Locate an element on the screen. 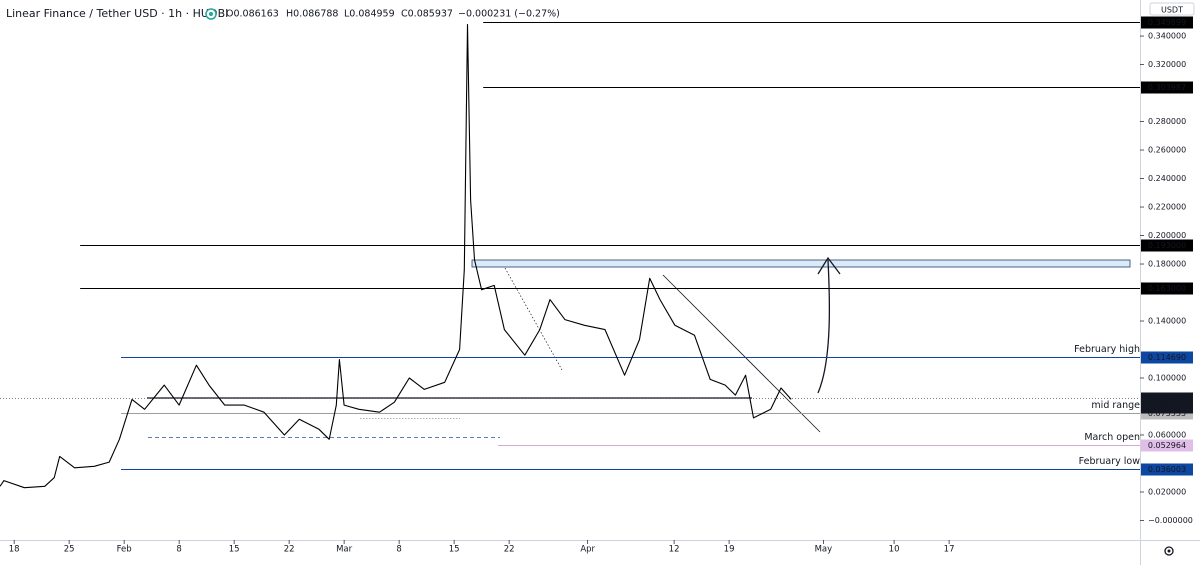  settings-icon is located at coordinates (1169, 551).